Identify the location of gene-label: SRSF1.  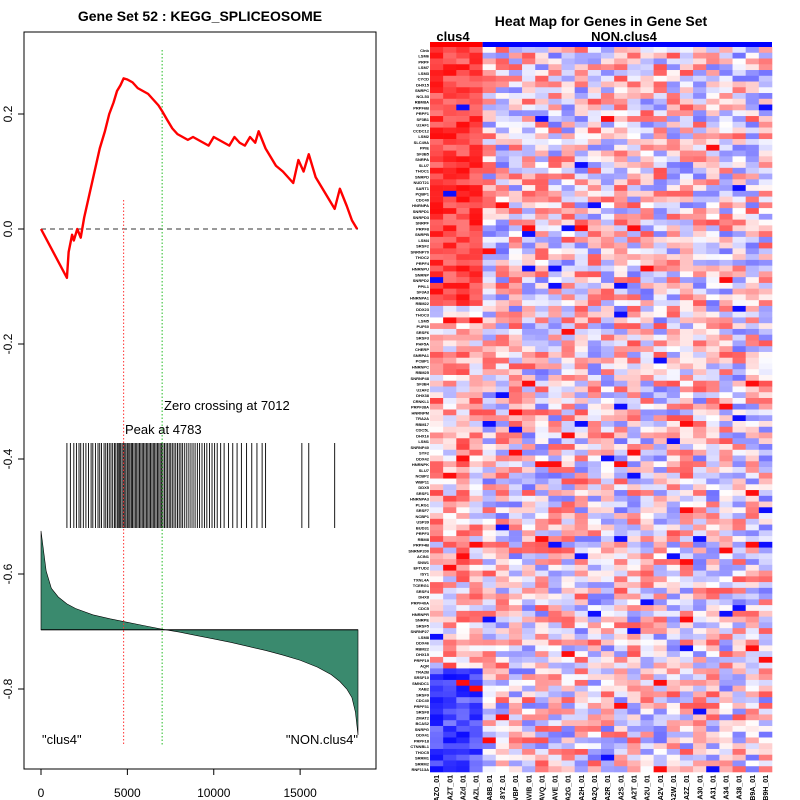
(423, 493).